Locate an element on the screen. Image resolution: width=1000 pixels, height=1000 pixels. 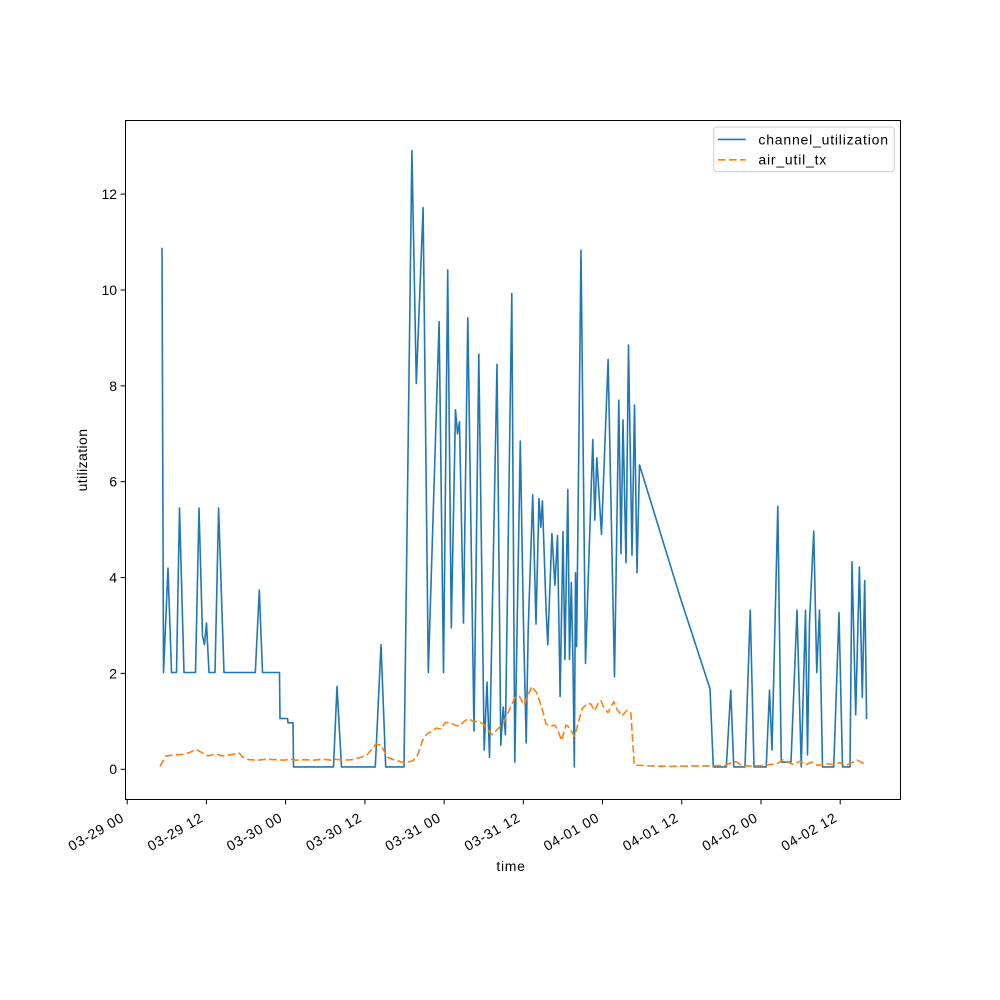
svg-text: 4 is located at coordinates (113, 578).